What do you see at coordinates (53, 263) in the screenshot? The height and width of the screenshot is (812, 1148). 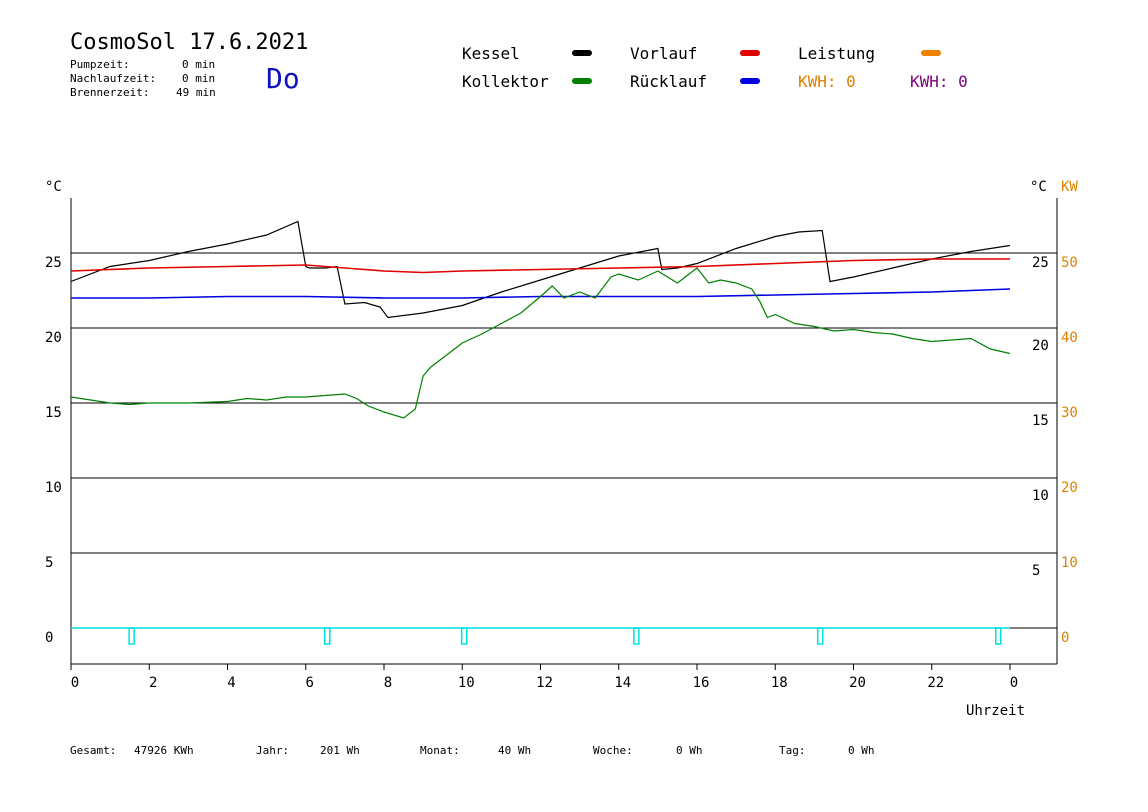 I see `left-tick-label: 25` at bounding box center [53, 263].